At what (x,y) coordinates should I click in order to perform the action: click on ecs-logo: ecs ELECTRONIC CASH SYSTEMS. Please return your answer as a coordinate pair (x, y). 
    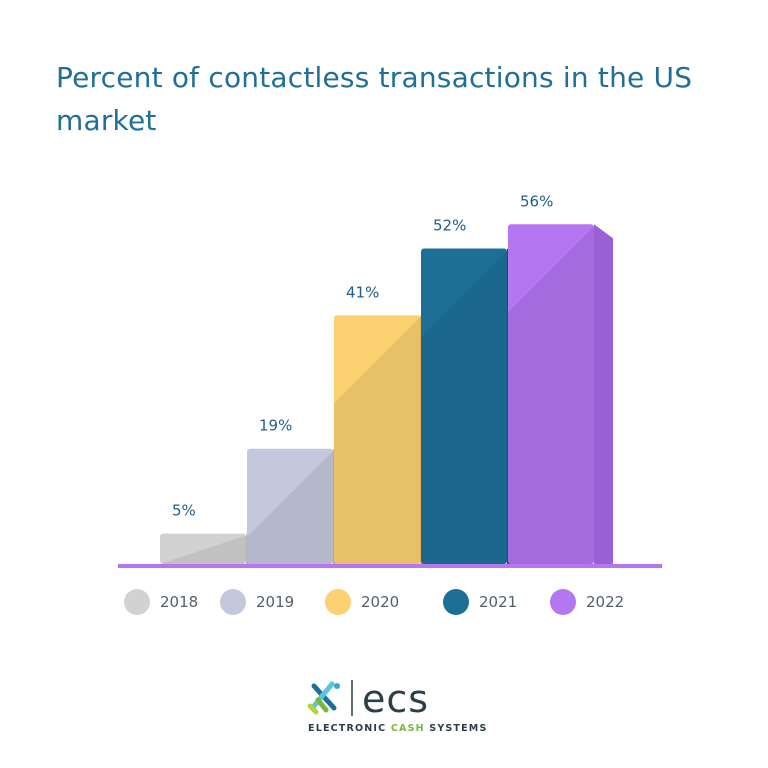
    Looking at the image, I should click on (393, 708).